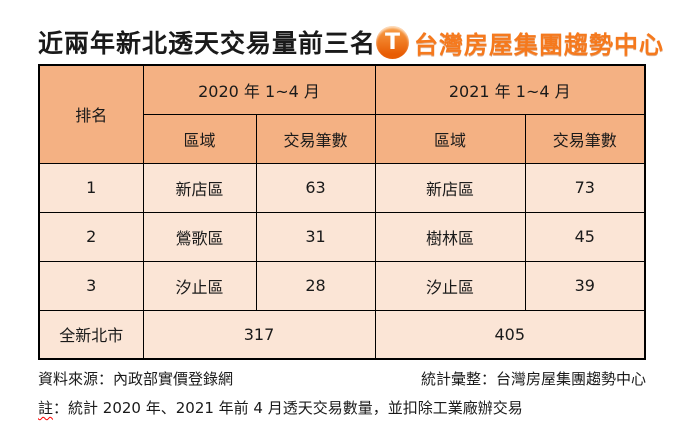 This screenshot has height=439, width=683. I want to click on note-rest-text: ：統計 2020 年、2021 年前 4 月透天交易數量，並扣除工業廠辦交易, so click(288, 408).